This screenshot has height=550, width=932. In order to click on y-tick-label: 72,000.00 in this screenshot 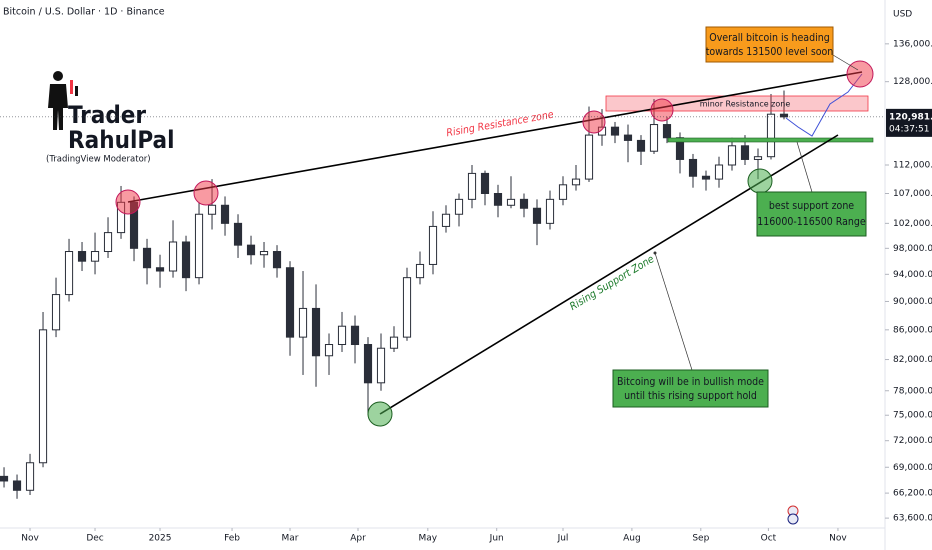, I will do `click(912, 441)`.